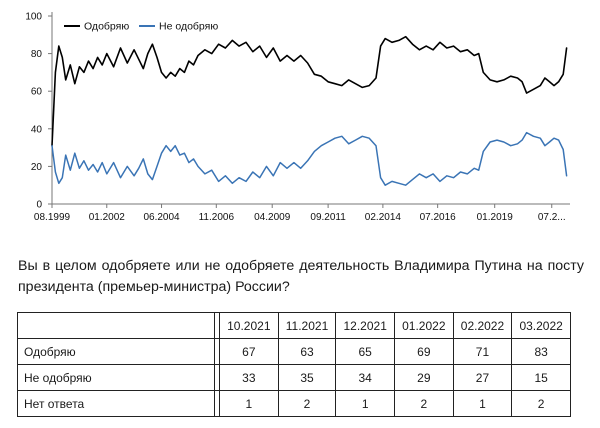 This screenshot has width=600, height=428. Describe the element at coordinates (365, 325) in the screenshot. I see `table-header-date: 12.2021` at that location.